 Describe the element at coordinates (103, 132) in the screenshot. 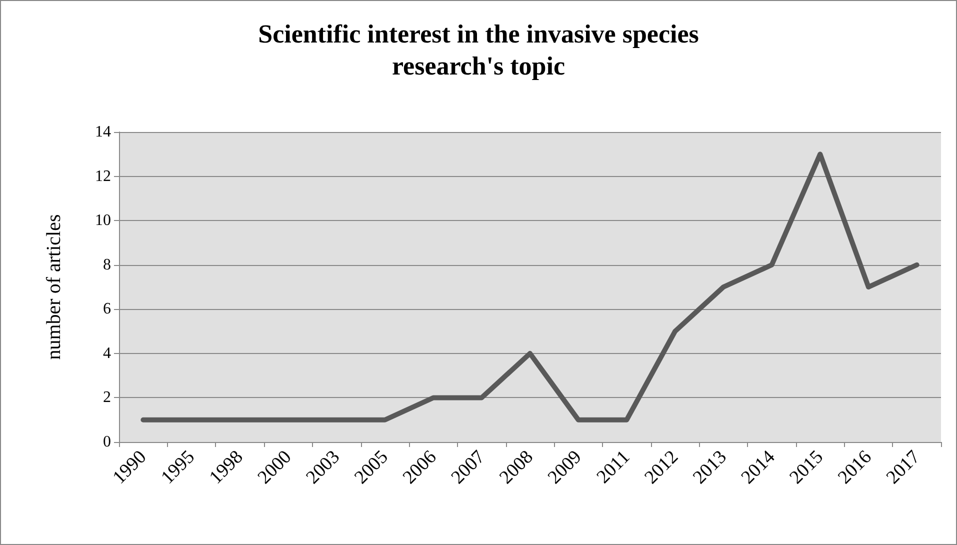

I see `y-tick-label: 14` at that location.